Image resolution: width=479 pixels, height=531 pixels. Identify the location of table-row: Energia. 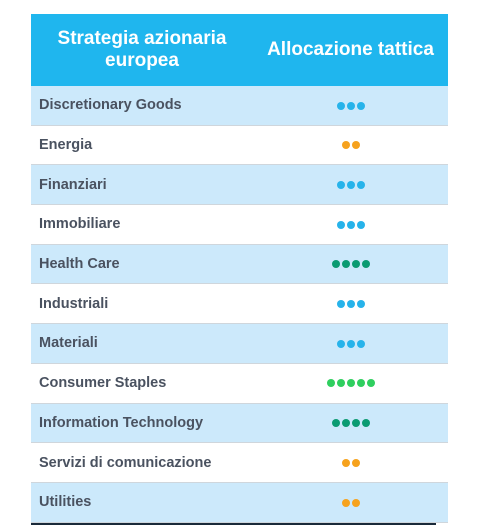
(239, 145).